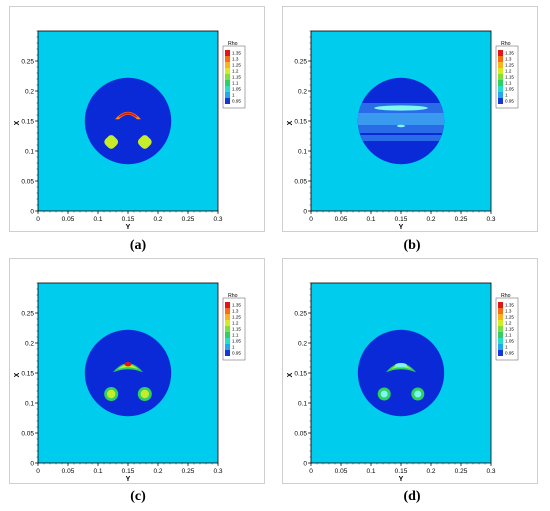 The height and width of the screenshot is (511, 550). What do you see at coordinates (401, 365) in the screenshot?
I see `arc-highlight` at bounding box center [401, 365].